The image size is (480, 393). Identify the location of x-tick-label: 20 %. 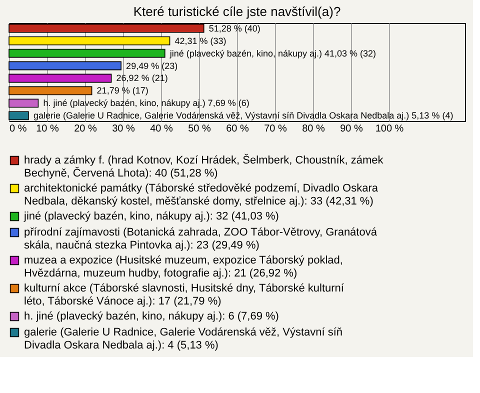
(86, 129).